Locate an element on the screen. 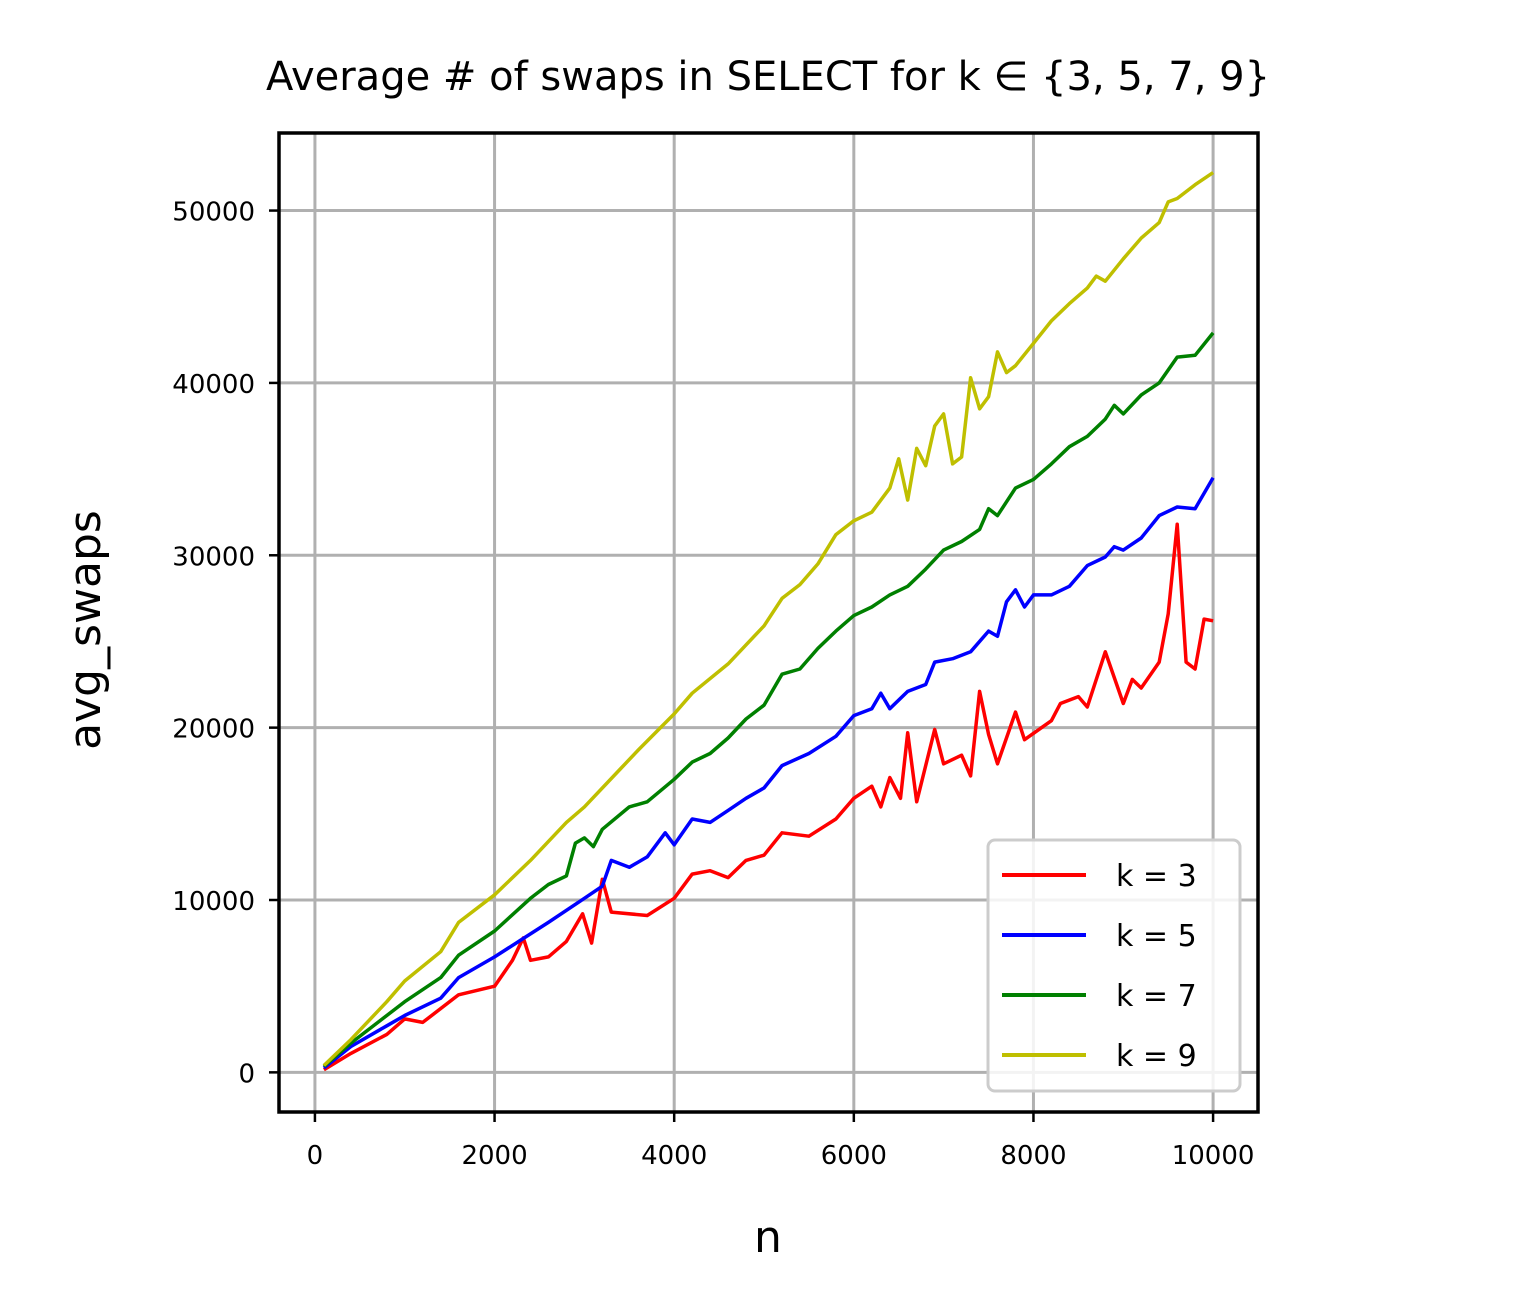 Image resolution: width=1515 pixels, height=1316 pixels. legend-box is located at coordinates (1114, 965).